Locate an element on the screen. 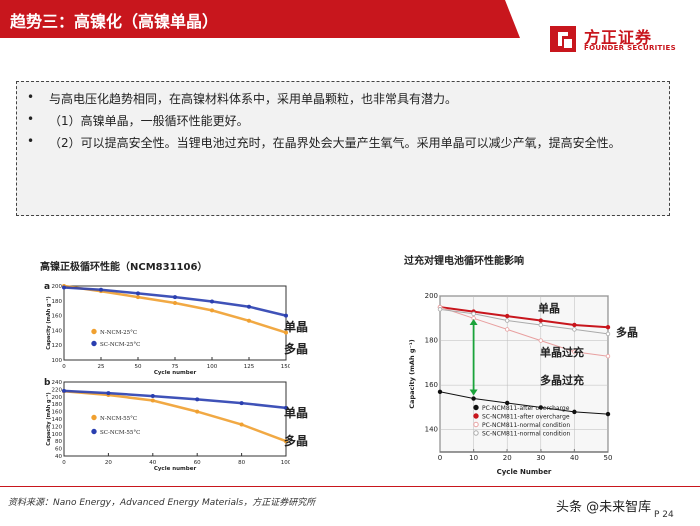 The width and height of the screenshot is (700, 526). left-label-poly-b: 多晶 is located at coordinates (296, 441).